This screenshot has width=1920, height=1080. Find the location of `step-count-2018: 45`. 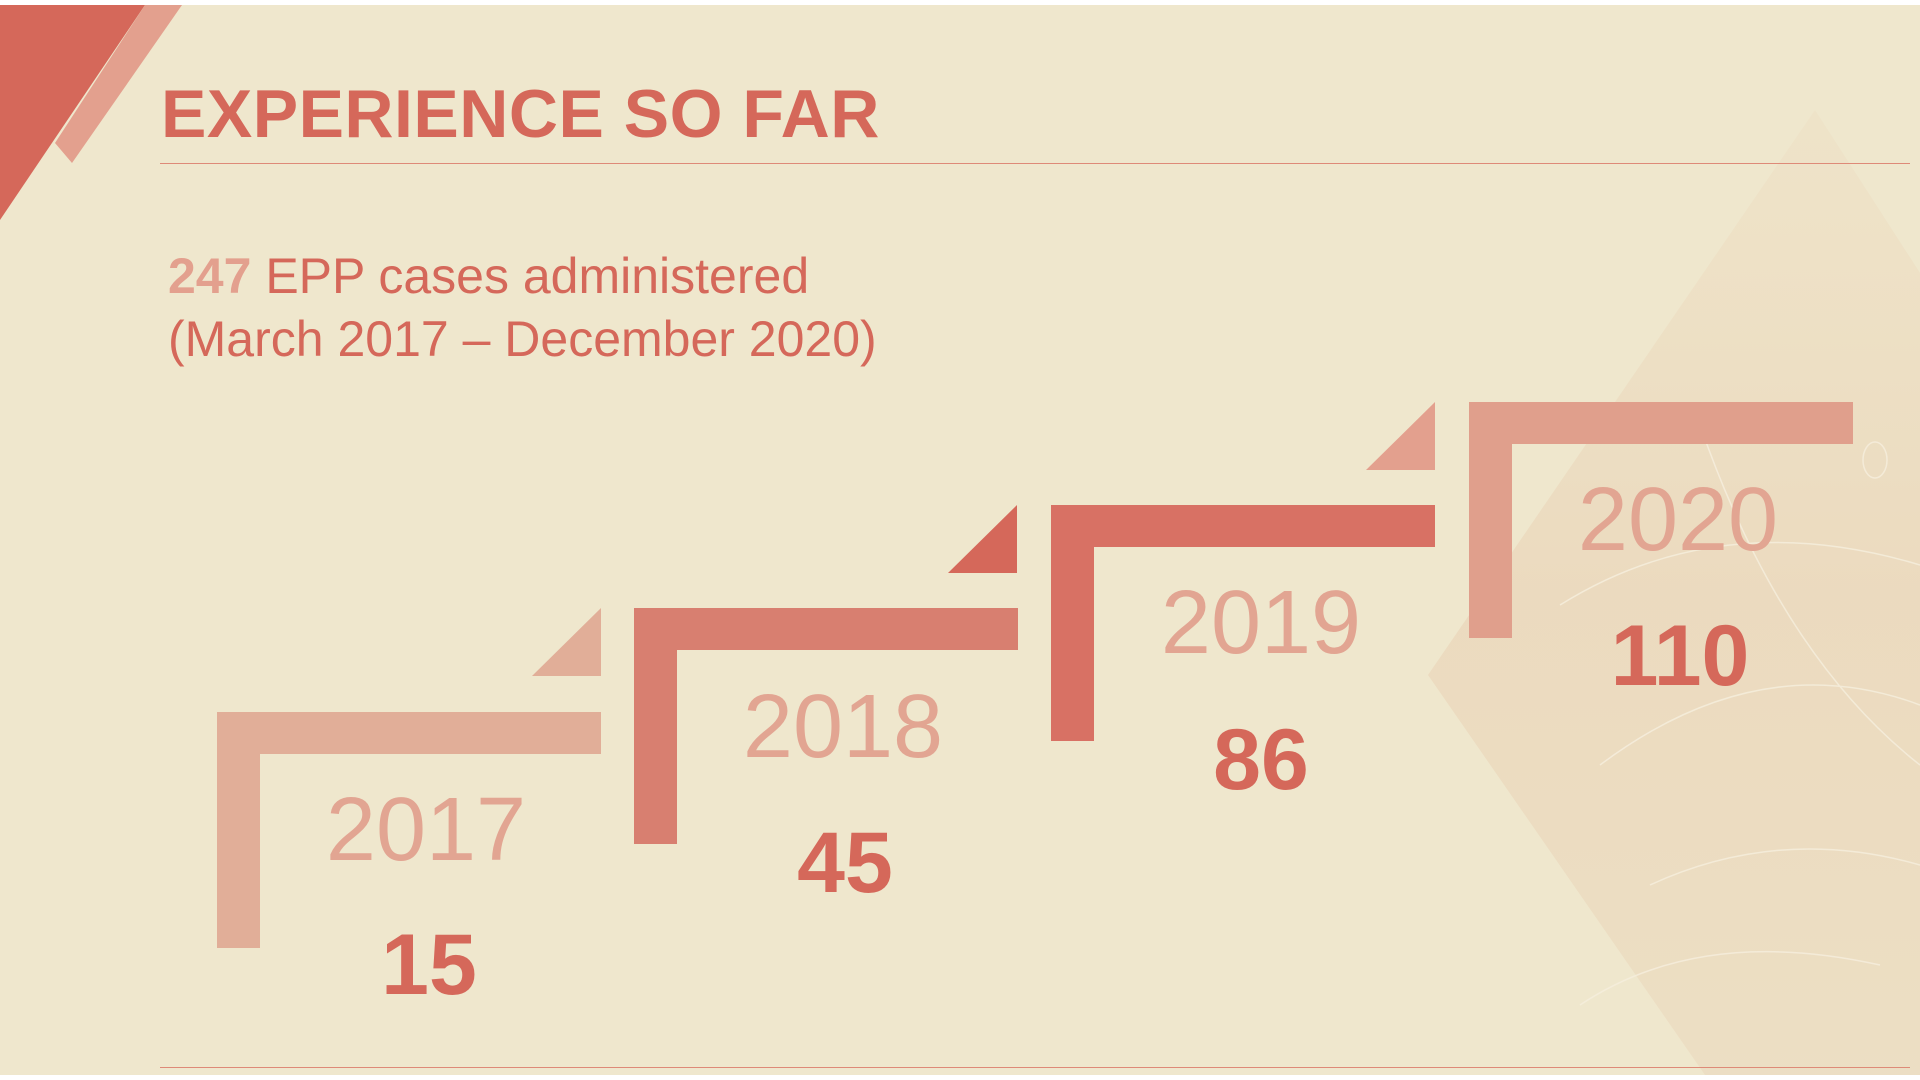

step-count-2018: 45 is located at coordinates (845, 863).